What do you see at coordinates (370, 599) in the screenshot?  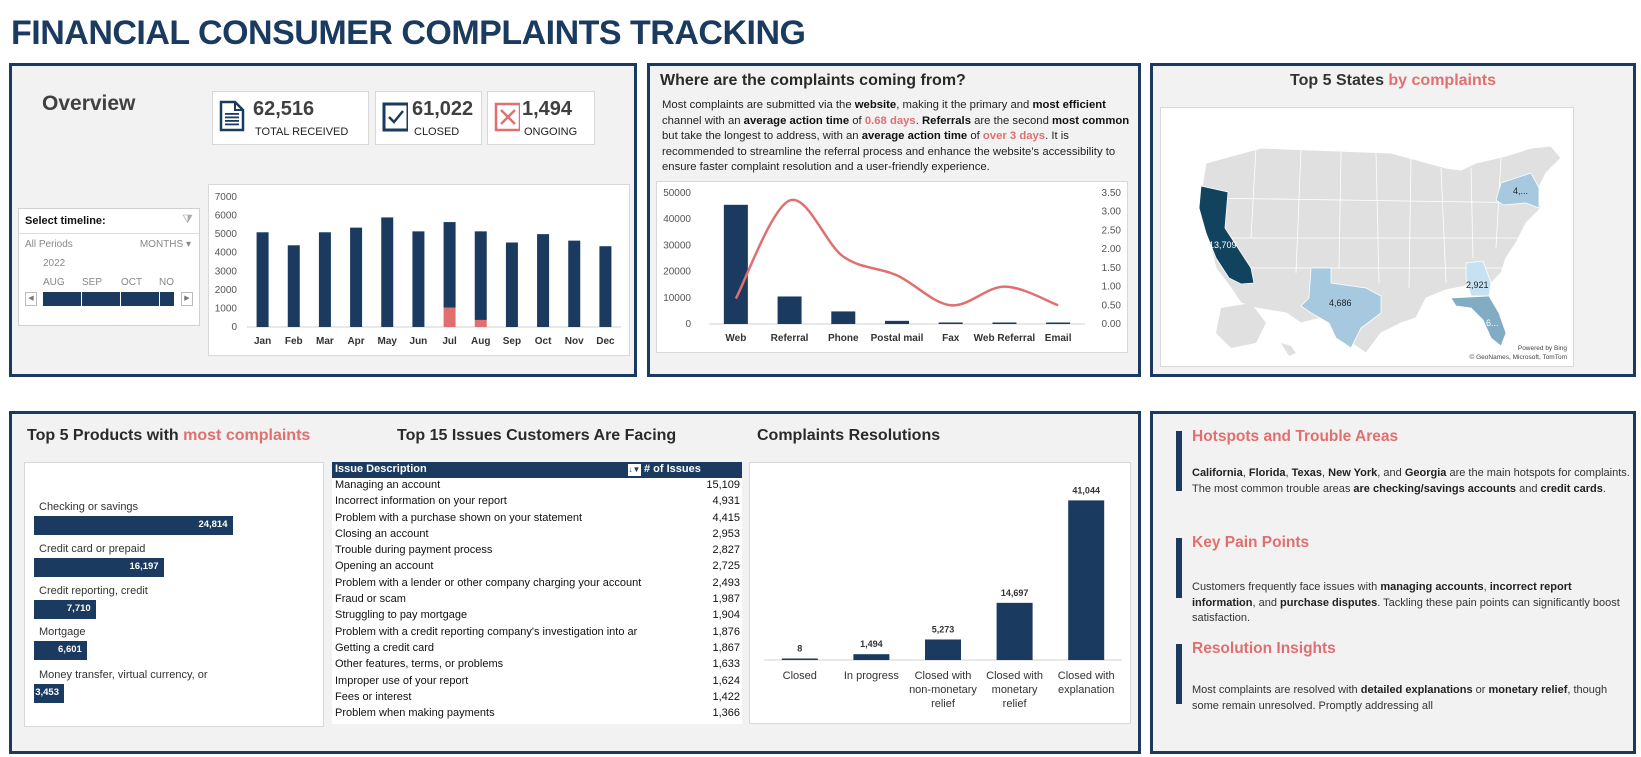 I see `issue-description: Fraud or scam` at bounding box center [370, 599].